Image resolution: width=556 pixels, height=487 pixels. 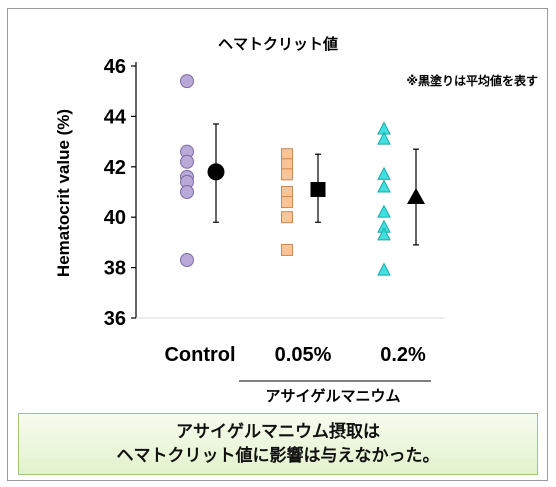 I want to click on x-tick-label: Control, so click(x=199, y=355).